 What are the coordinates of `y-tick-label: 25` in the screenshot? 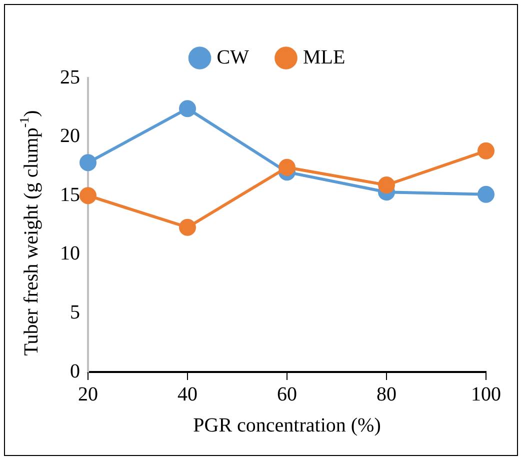 It's located at (70, 77).